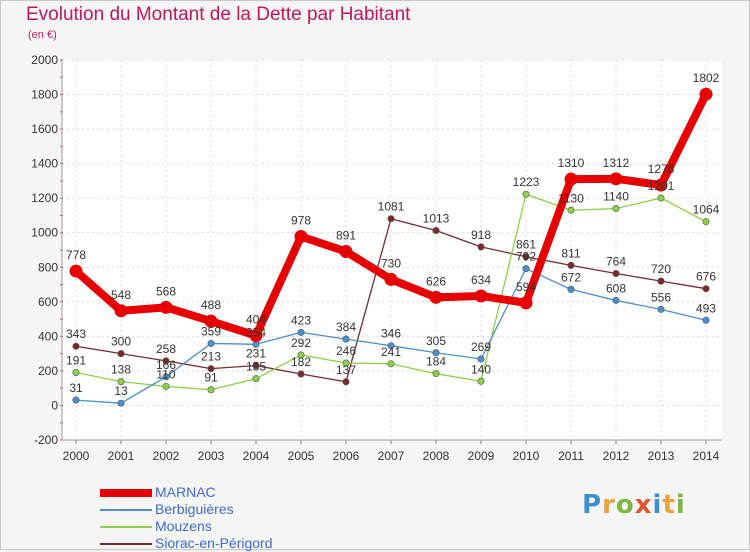 This screenshot has width=750, height=552. I want to click on proxiti-logo: Proxiti, so click(634, 505).